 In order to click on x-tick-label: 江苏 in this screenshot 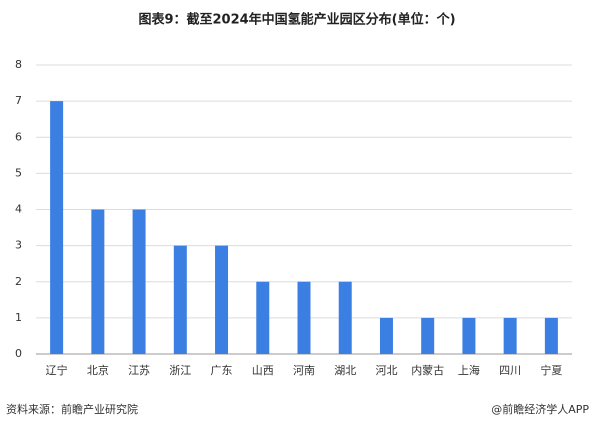, I will do `click(139, 370)`.